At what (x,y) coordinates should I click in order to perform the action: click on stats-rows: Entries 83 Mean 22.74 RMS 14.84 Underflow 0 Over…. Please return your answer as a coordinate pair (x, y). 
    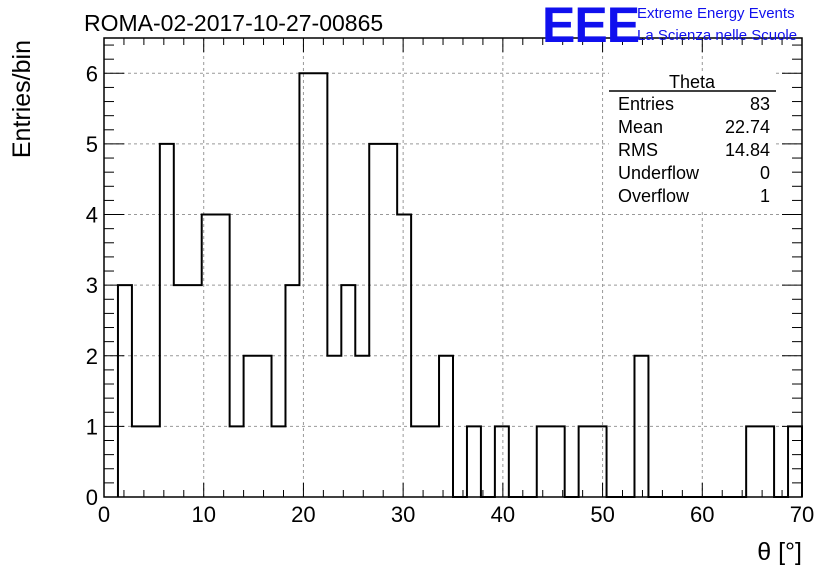
    Looking at the image, I should click on (694, 150).